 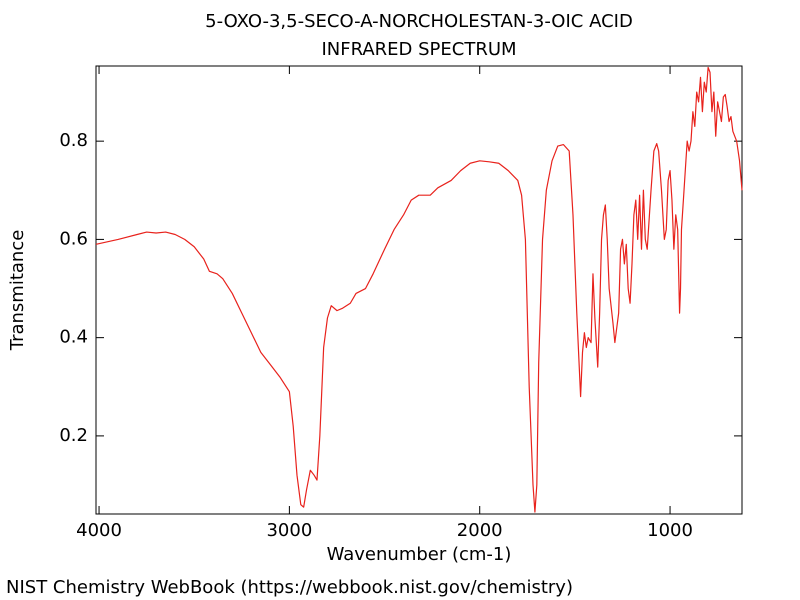 What do you see at coordinates (419, 554) in the screenshot?
I see `x-axis-label: Wavenumber (cm-1)` at bounding box center [419, 554].